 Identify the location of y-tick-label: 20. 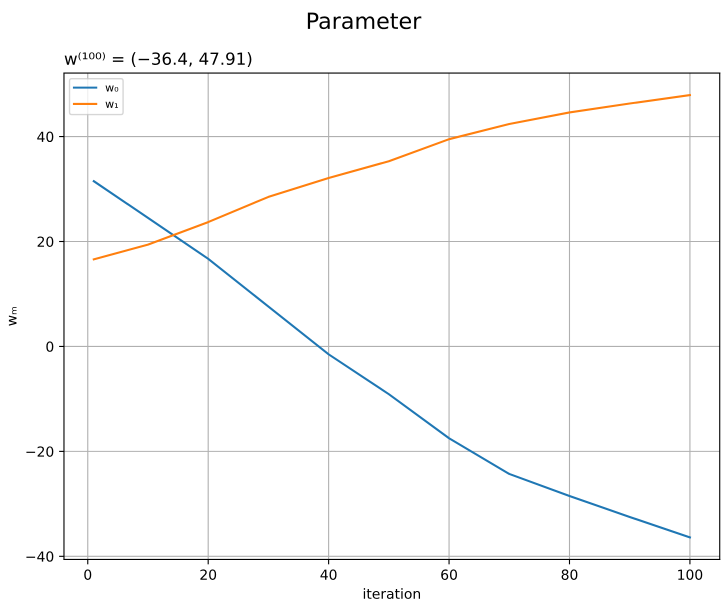
(46, 241).